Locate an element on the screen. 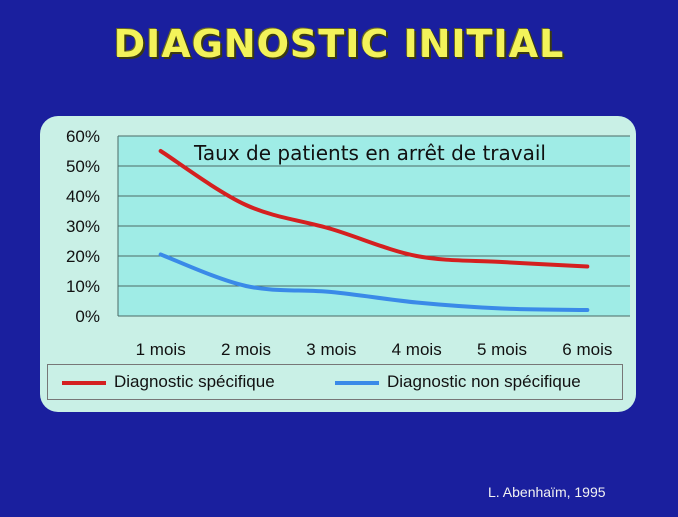 The width and height of the screenshot is (678, 517). y-tick-label: 50% is located at coordinates (83, 166).